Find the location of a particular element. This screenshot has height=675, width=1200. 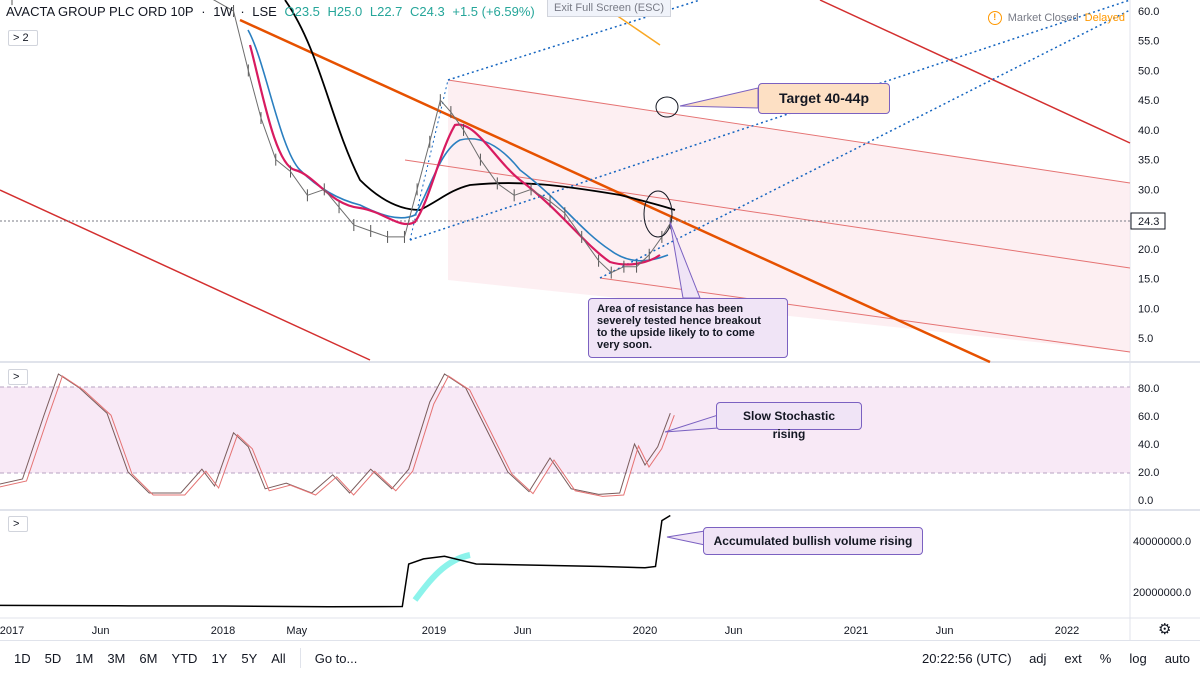

ma-black is located at coordinates (480, 105).